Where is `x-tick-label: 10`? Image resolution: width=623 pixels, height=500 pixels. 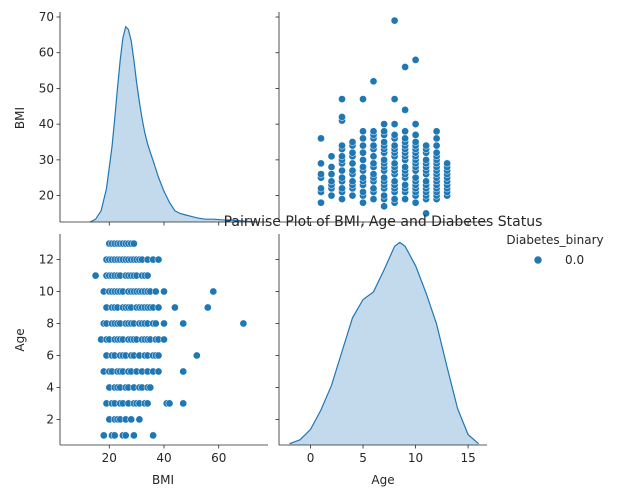
x-tick-label: 10 is located at coordinates (415, 458).